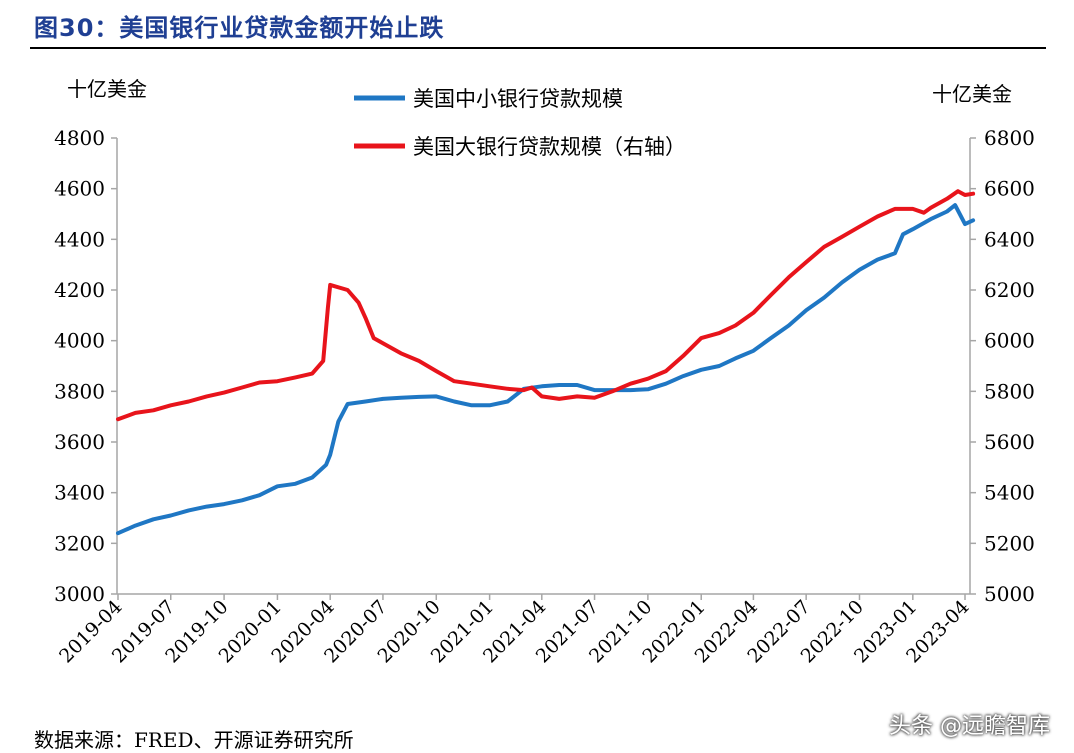 The image size is (1074, 753). What do you see at coordinates (1009, 391) in the screenshot?
I see `right-tick-label: 5800` at bounding box center [1009, 391].